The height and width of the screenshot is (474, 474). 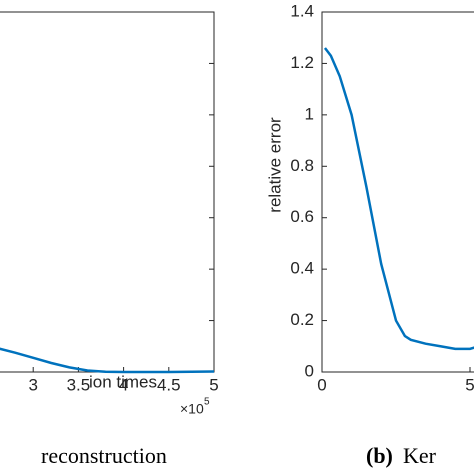 What do you see at coordinates (302, 319) in the screenshot?
I see `y-tick-label: 0.2` at bounding box center [302, 319].